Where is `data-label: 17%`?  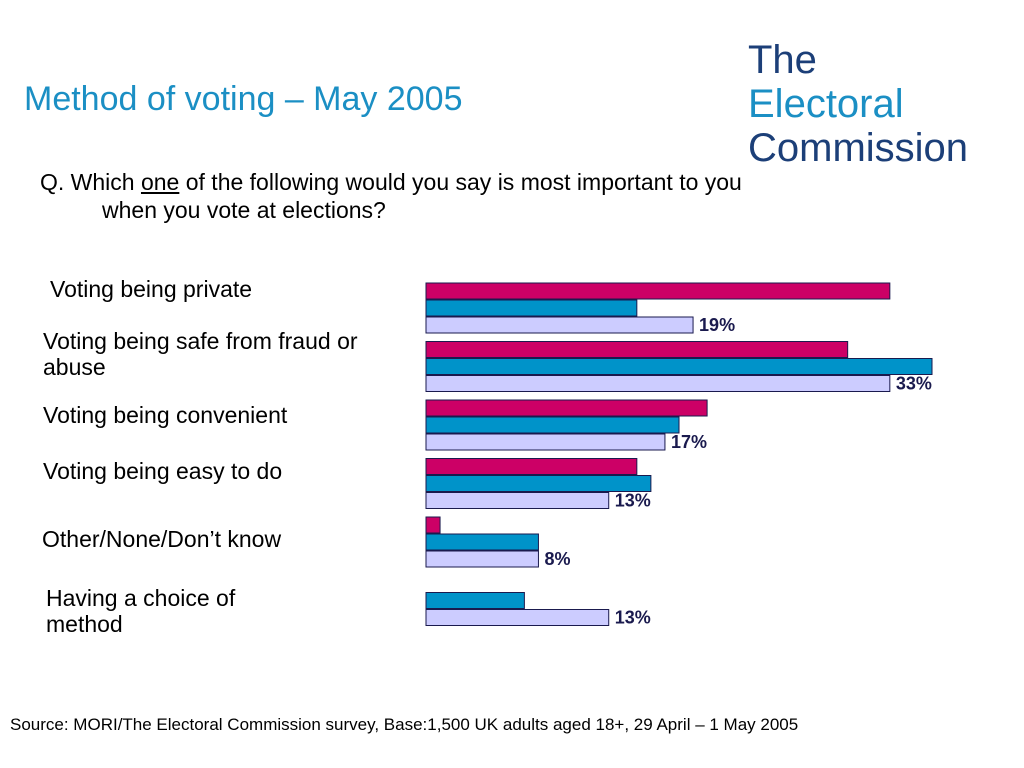 data-label: 17% is located at coordinates (689, 442).